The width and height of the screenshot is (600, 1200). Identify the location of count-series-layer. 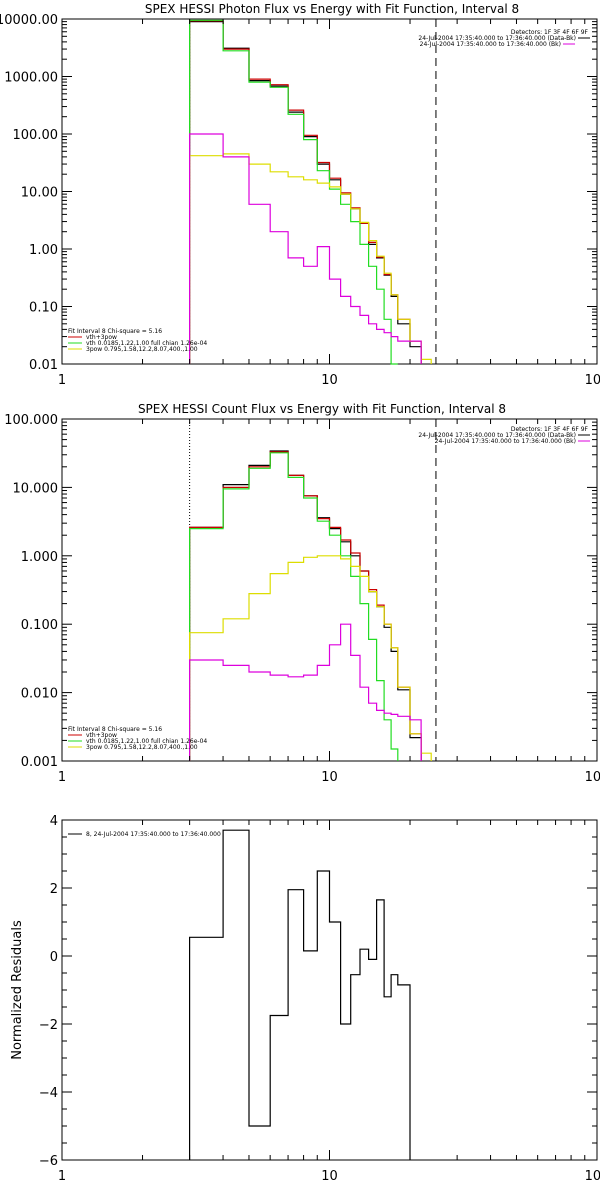
(313, 590).